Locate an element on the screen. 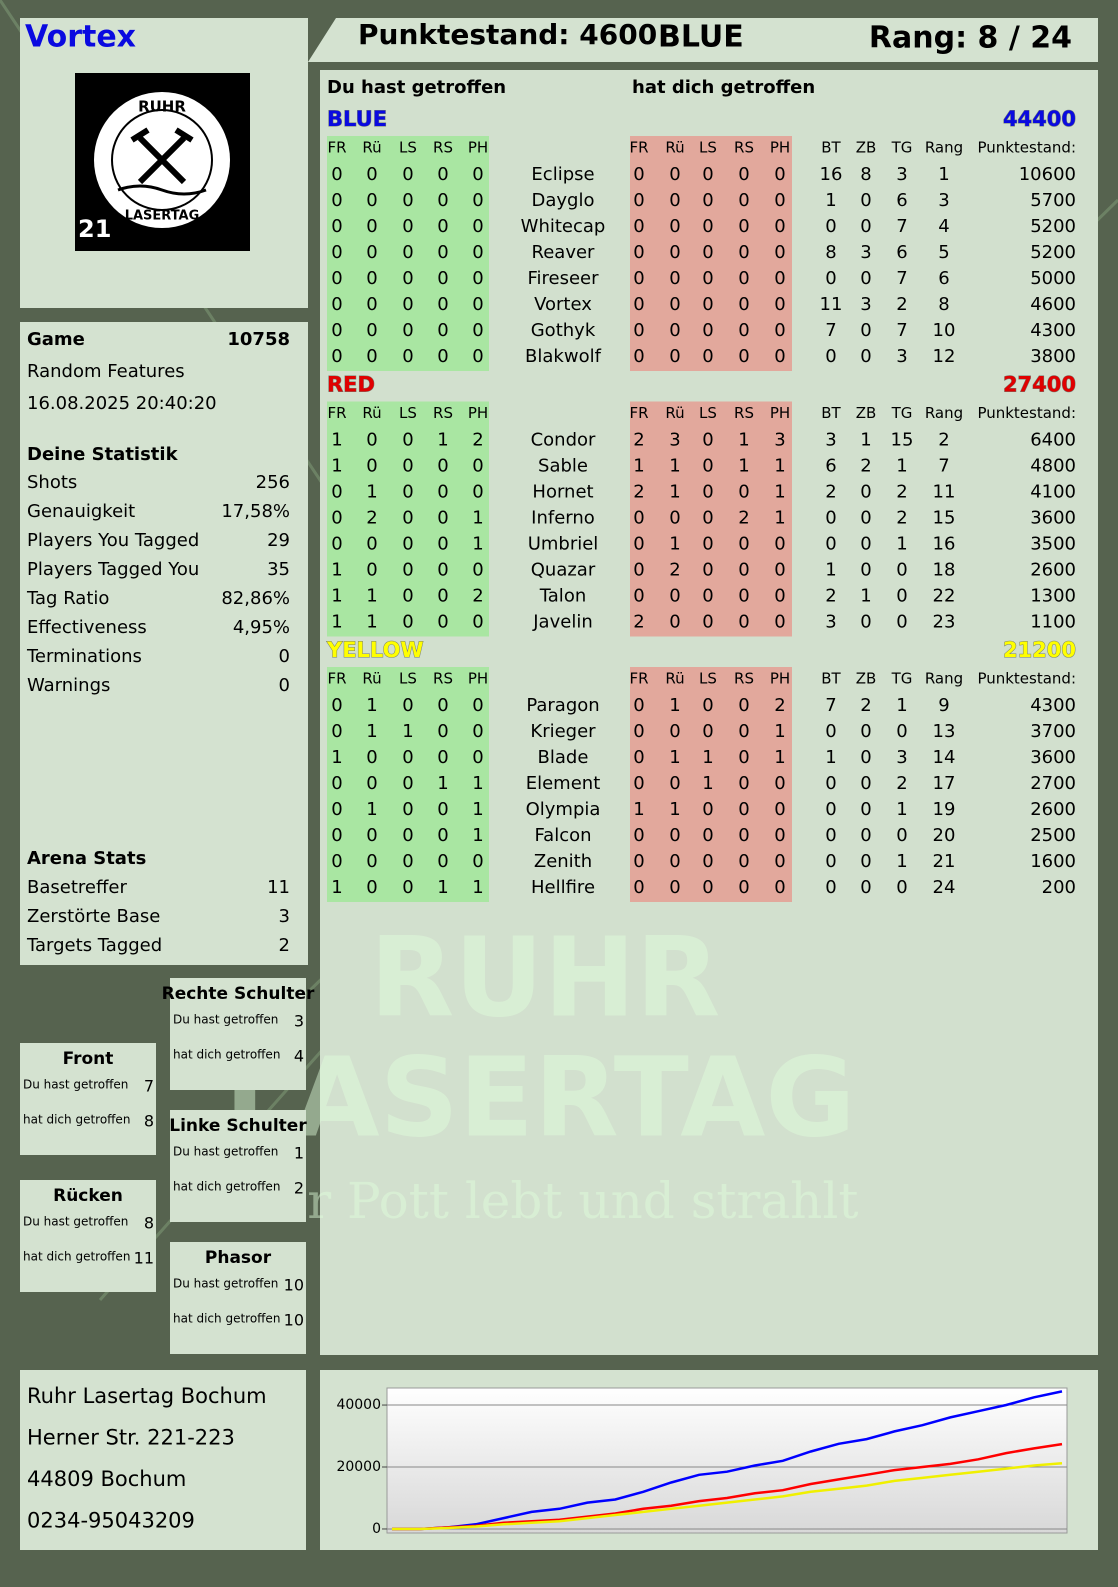 The height and width of the screenshot is (1587, 1118). player-name-cell: Condor is located at coordinates (563, 440).